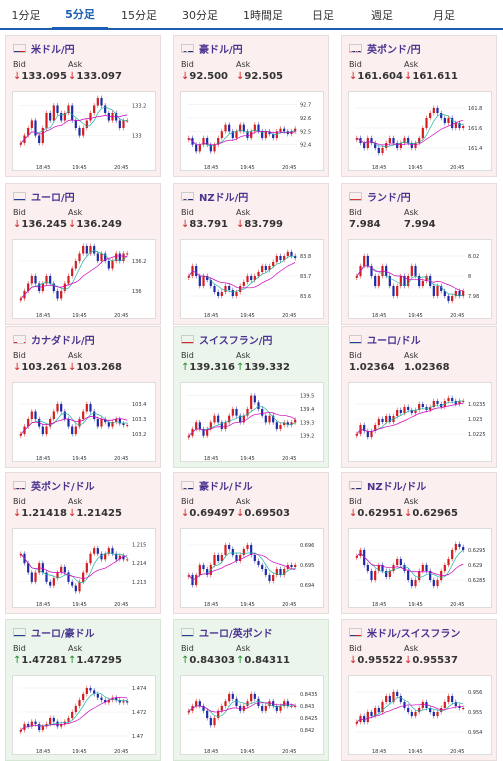  Describe the element at coordinates (382, 15) in the screenshot. I see `tab-6: 週足` at that location.